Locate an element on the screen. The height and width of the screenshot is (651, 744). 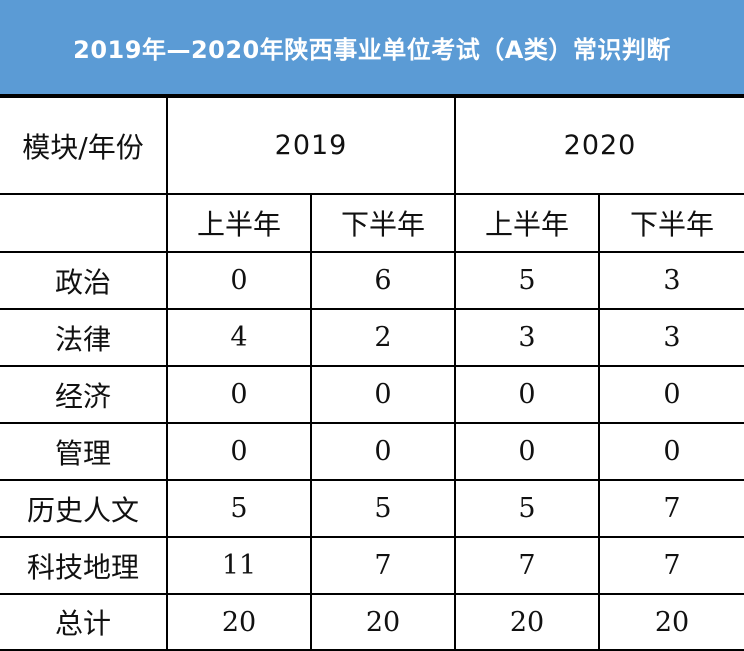
table-row: 法律 4 2 3 3 is located at coordinates (372, 337).